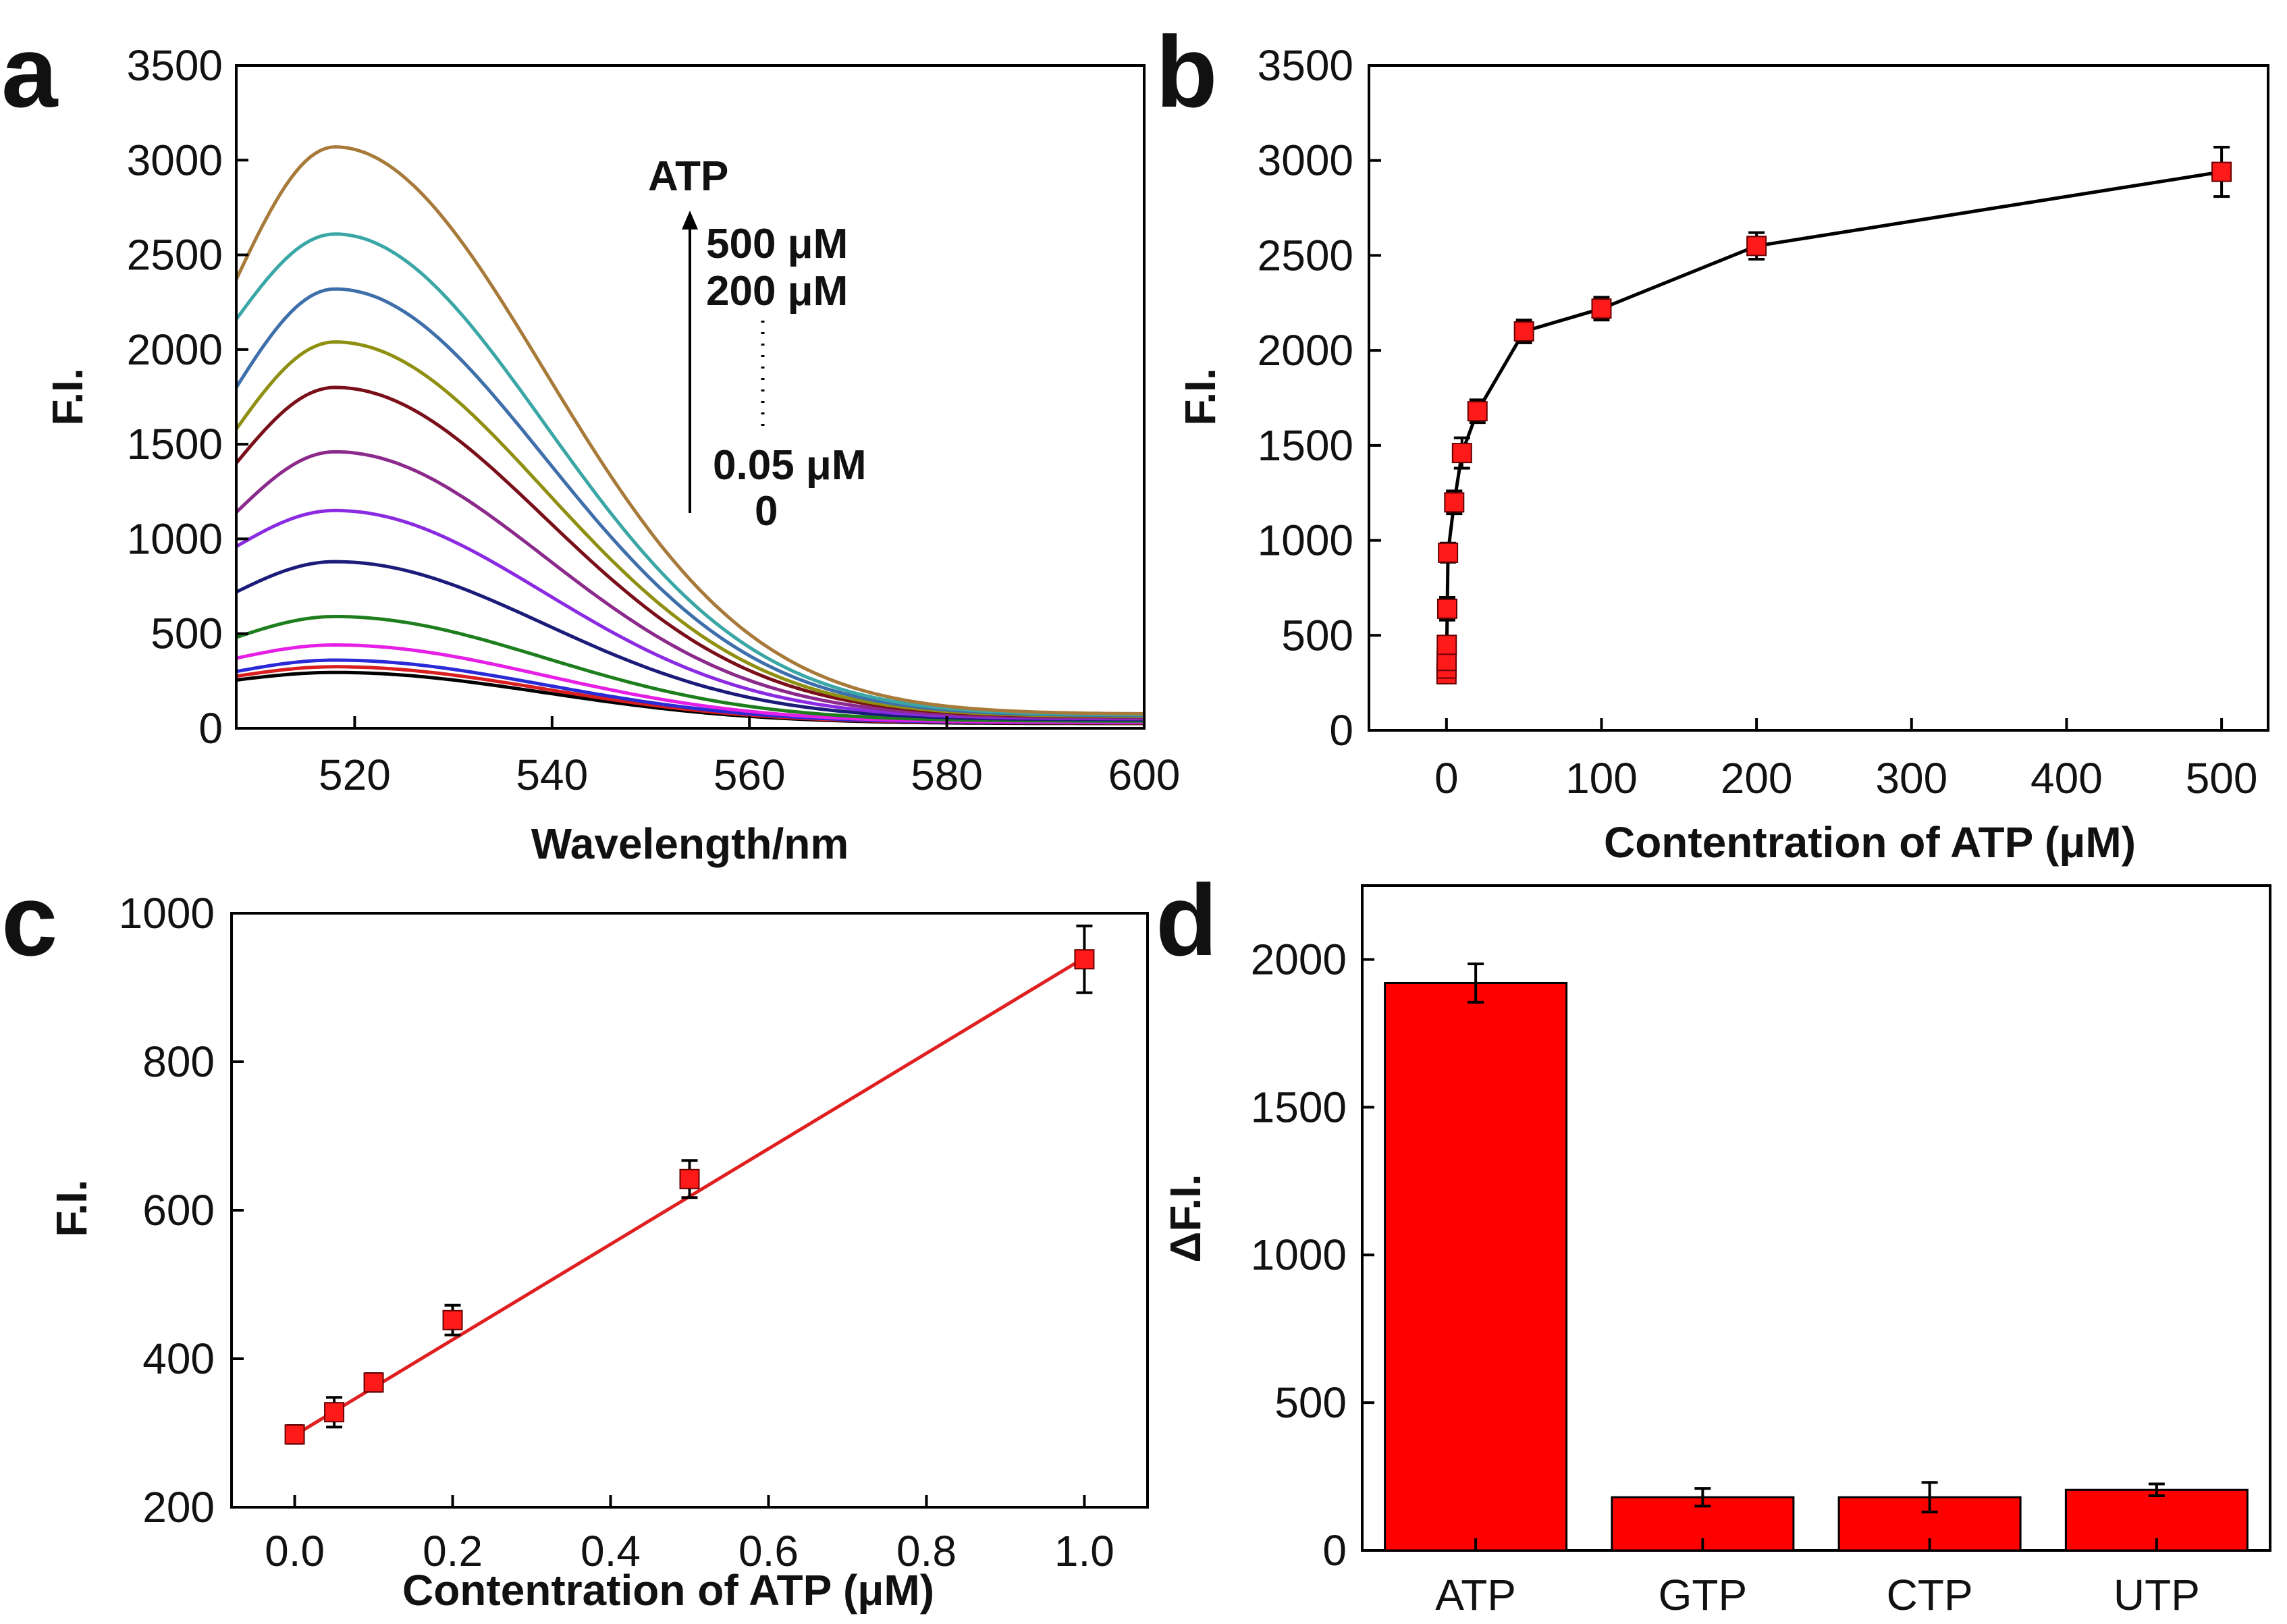  I want to click on category-label: ATP, so click(1475, 1595).